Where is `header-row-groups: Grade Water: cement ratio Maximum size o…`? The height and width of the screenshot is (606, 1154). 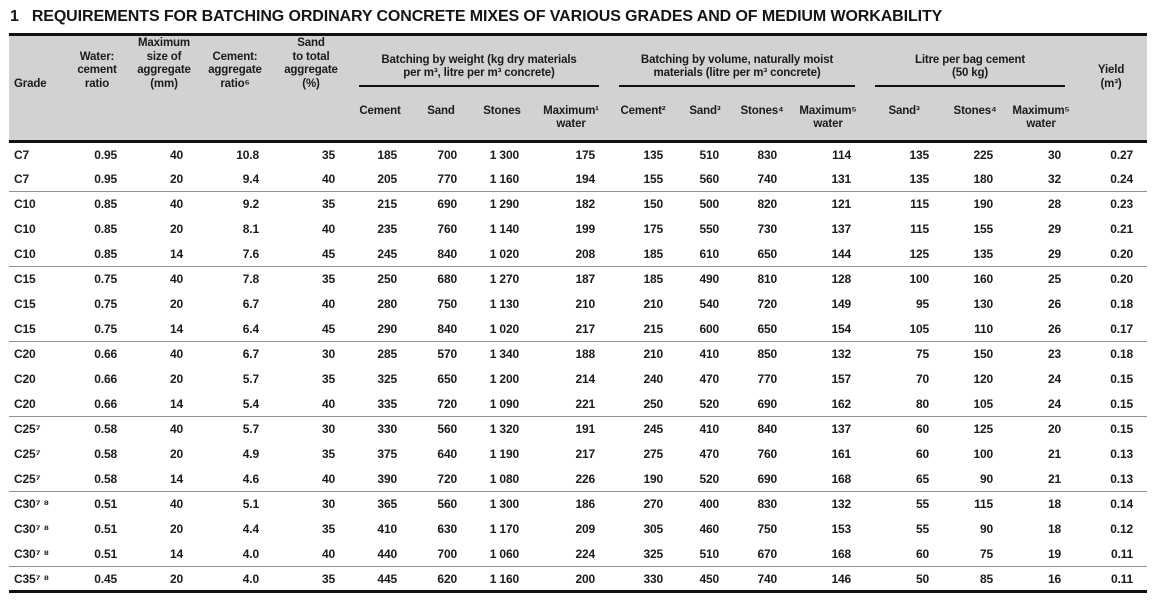
header-row-groups: Grade Water: cement ratio Maximum size o… is located at coordinates (578, 68).